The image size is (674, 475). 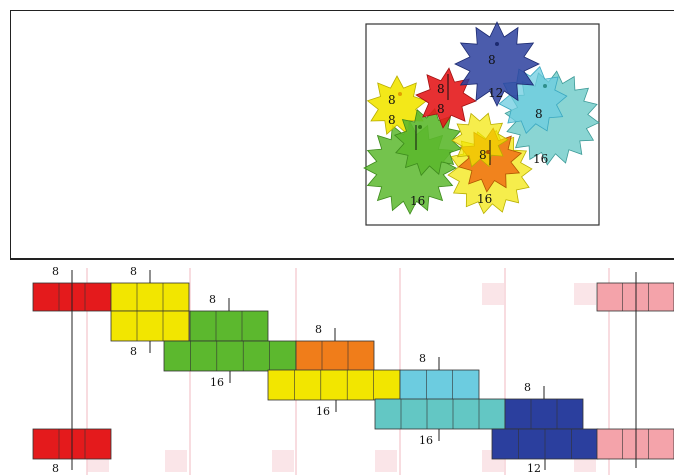 I want to click on timeline-block-yellow-a, so click(x=150, y=297).